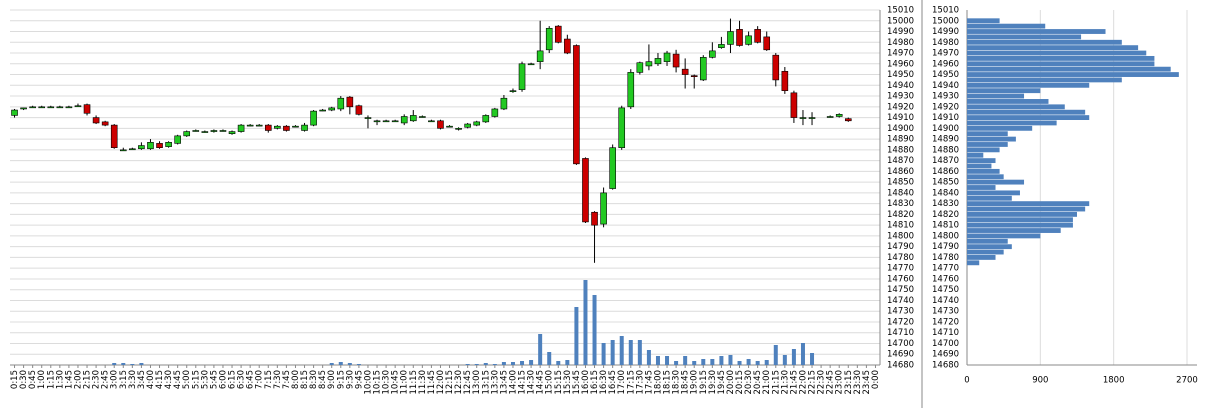 The width and height of the screenshot is (1211, 408). What do you see at coordinates (604, 382) in the screenshot?
I see `x-tick-label: 16:30` at bounding box center [604, 382].